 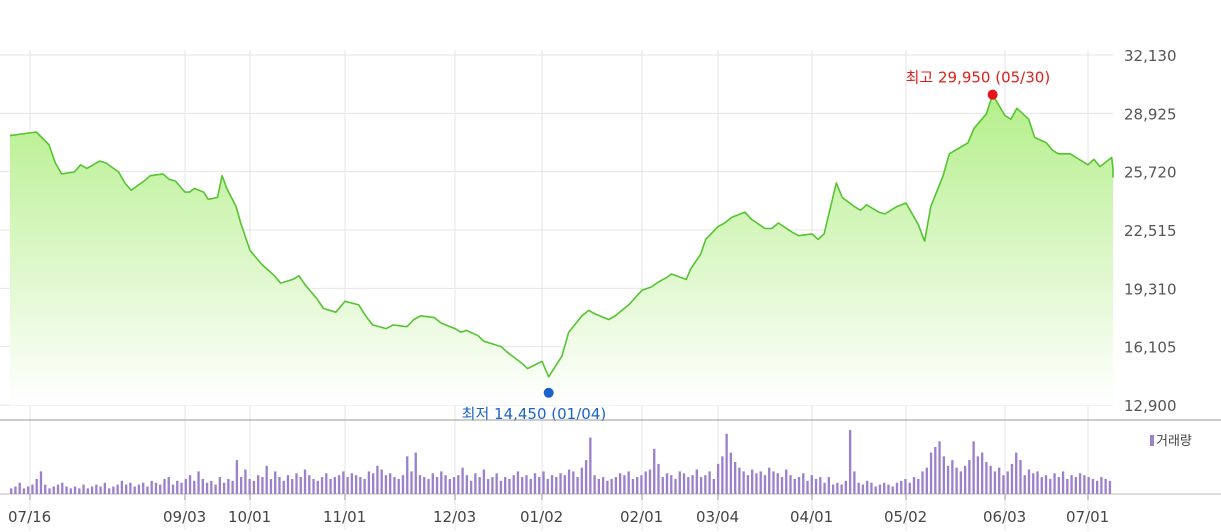 I want to click on date-tick-label: 03/04, so click(x=717, y=517).